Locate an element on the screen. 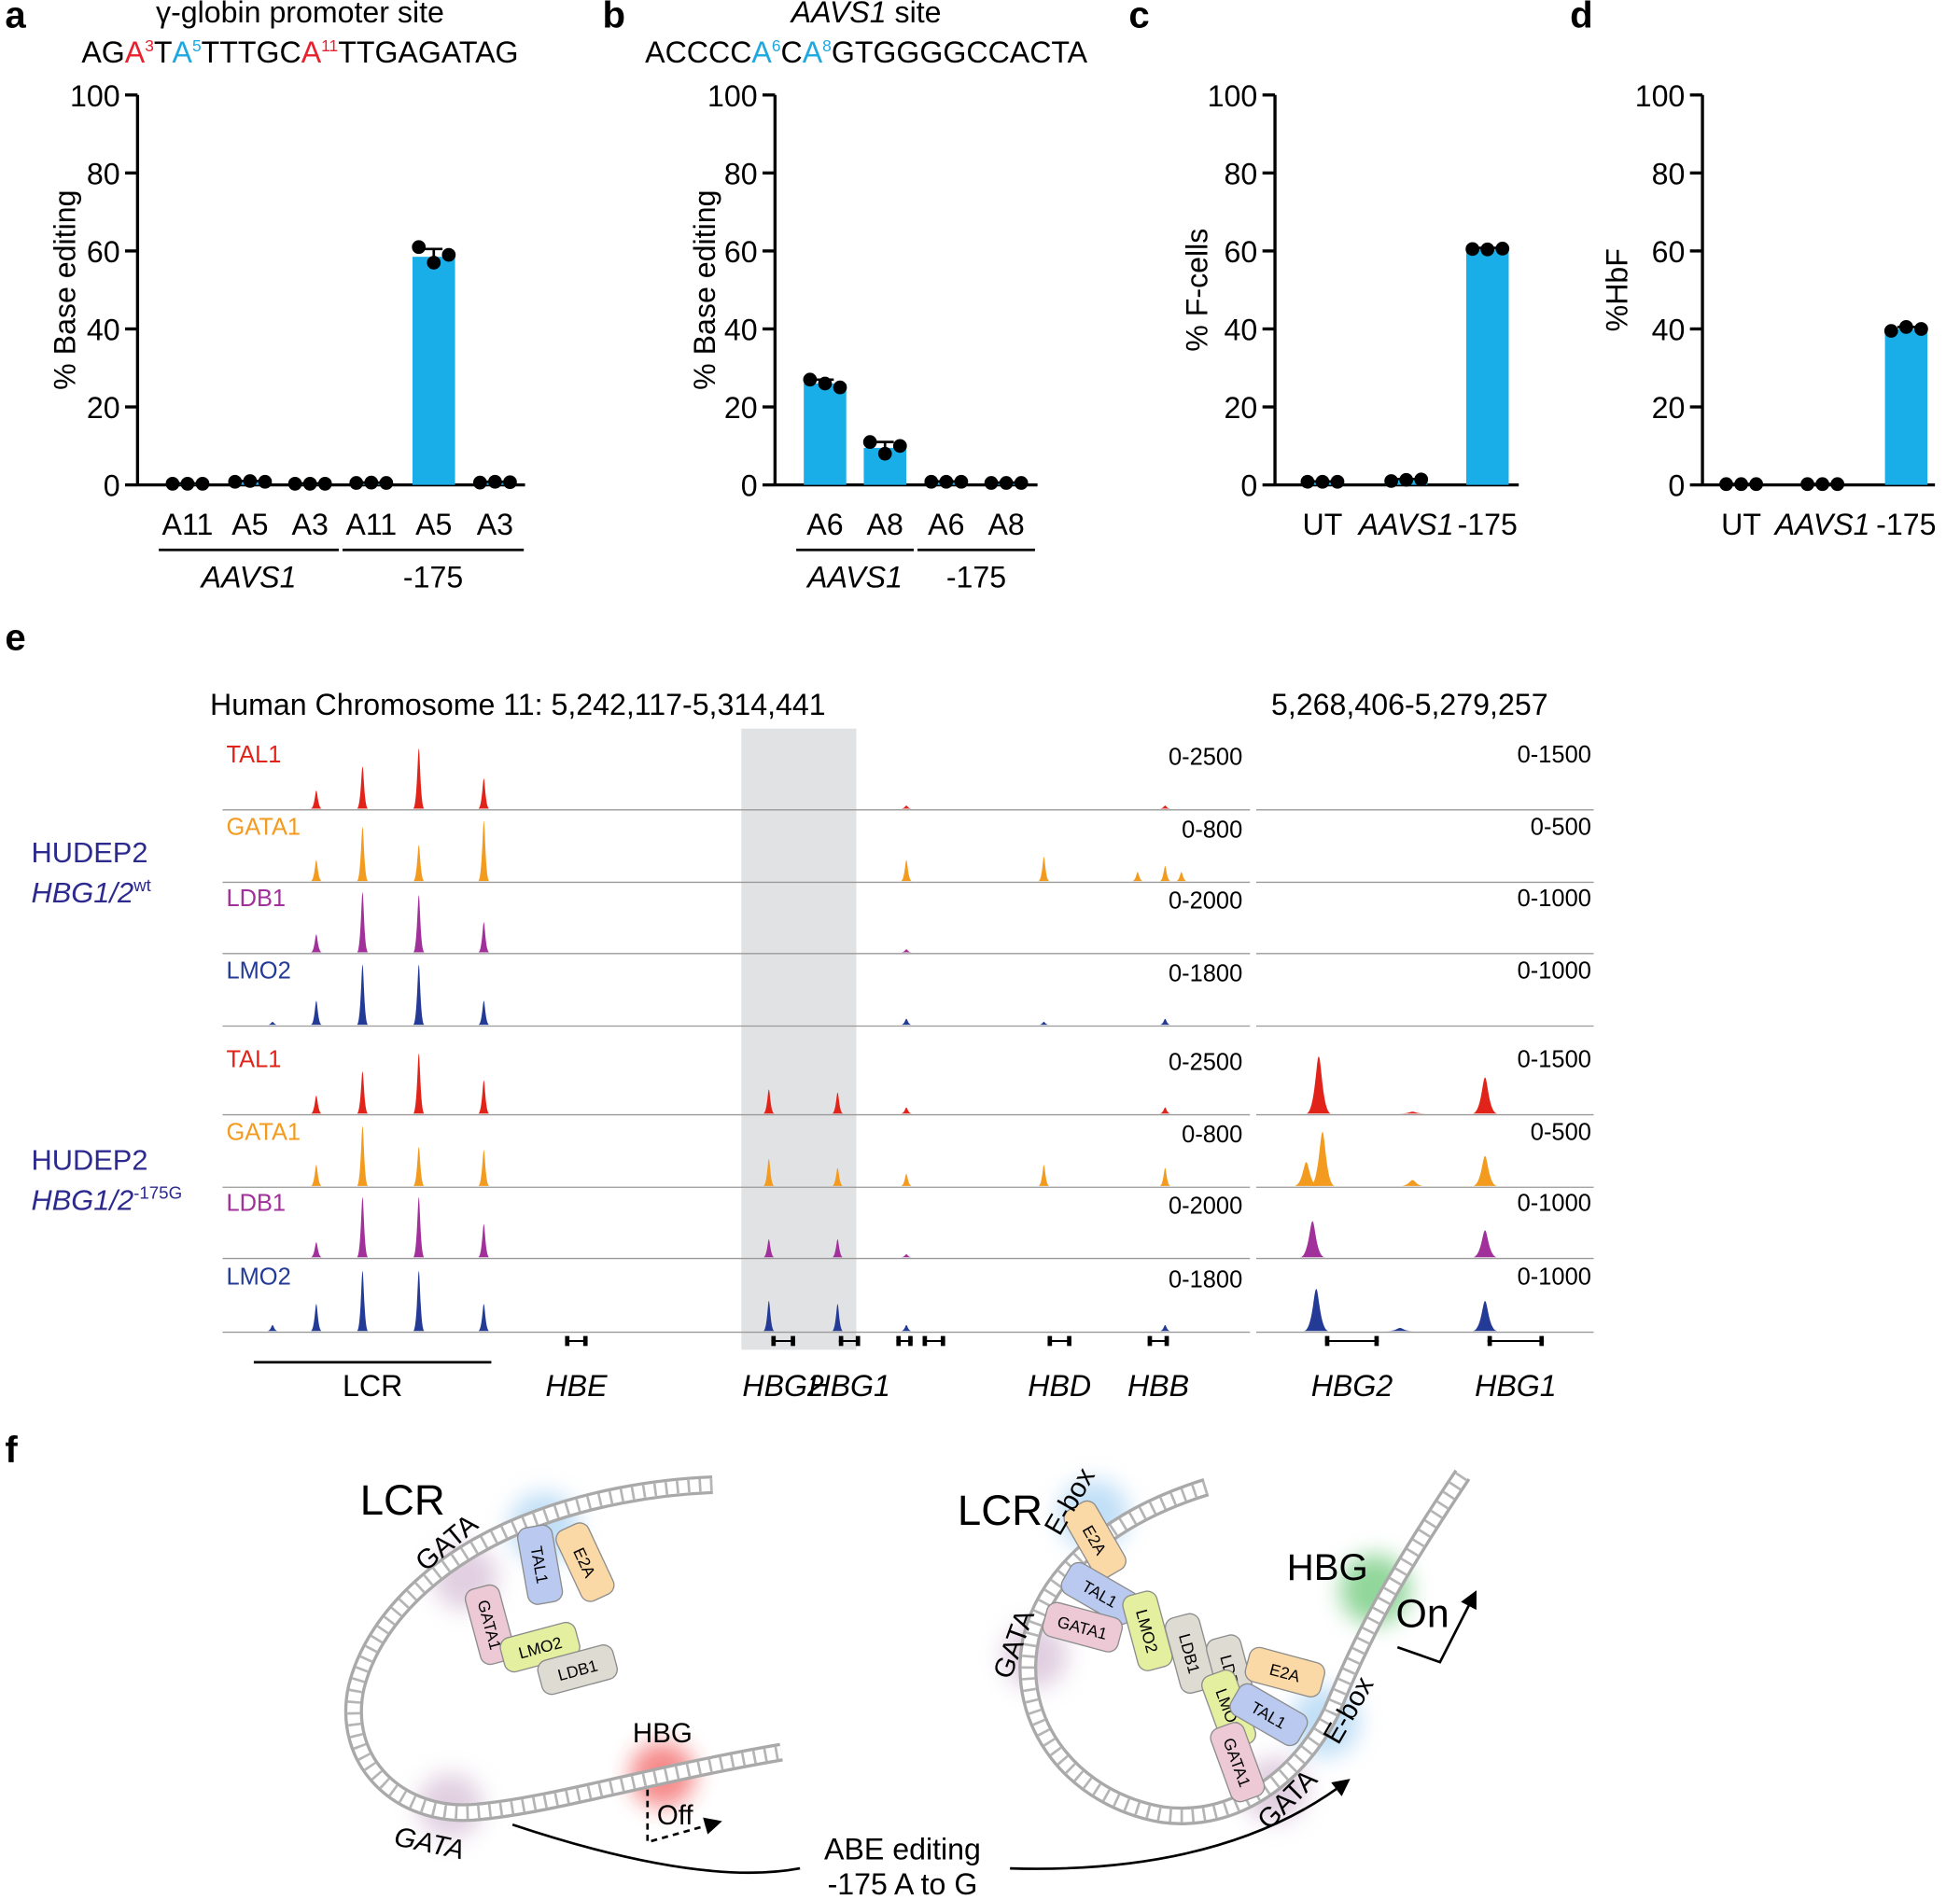  zoom-track-range: 0-1000 is located at coordinates (1554, 1277).